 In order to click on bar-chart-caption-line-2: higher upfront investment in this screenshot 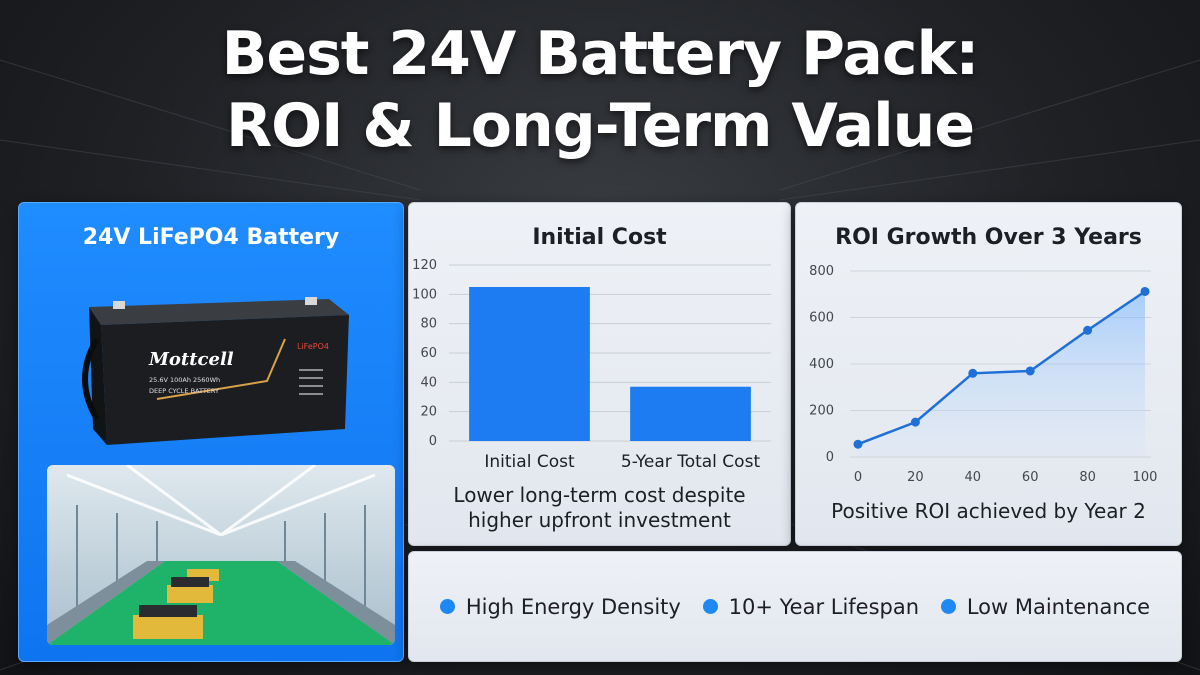, I will do `click(599, 520)`.